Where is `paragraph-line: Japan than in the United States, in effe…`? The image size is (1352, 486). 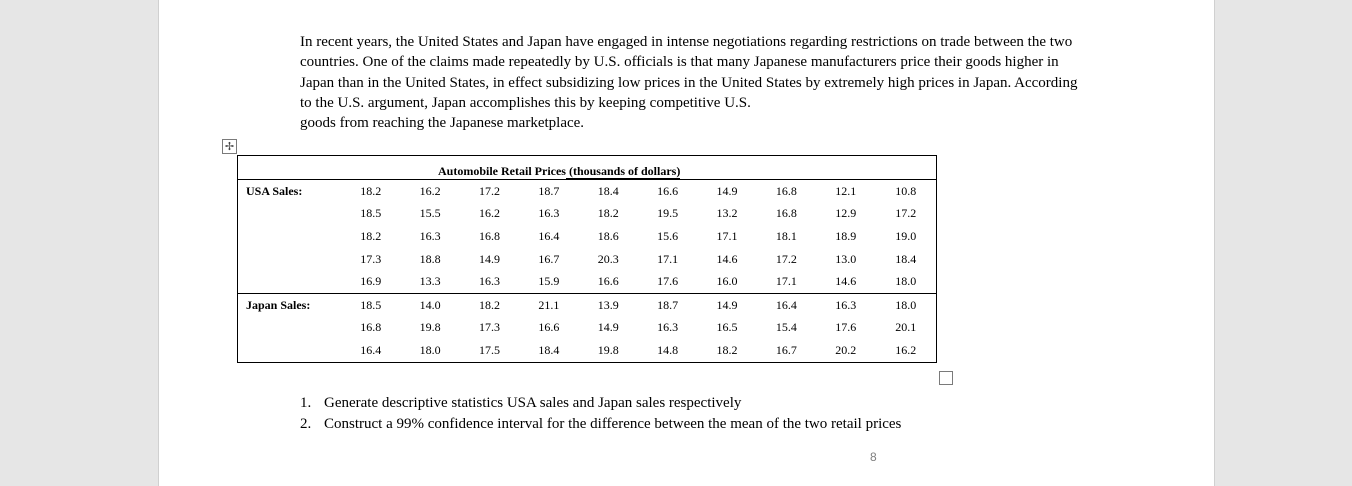
paragraph-line: Japan than in the United States, in effe… is located at coordinates (689, 82).